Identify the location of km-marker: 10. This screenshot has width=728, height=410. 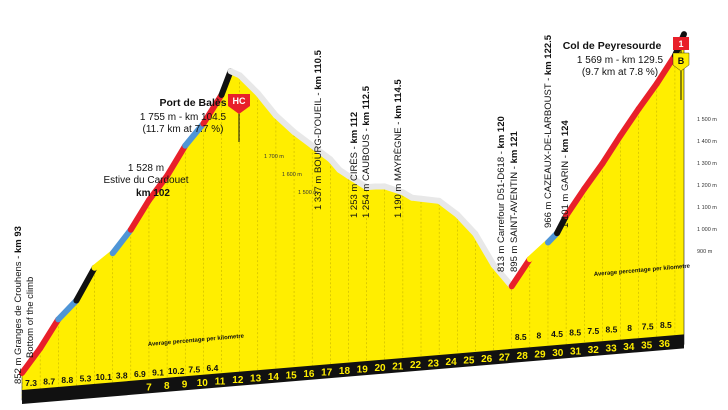
(203, 383).